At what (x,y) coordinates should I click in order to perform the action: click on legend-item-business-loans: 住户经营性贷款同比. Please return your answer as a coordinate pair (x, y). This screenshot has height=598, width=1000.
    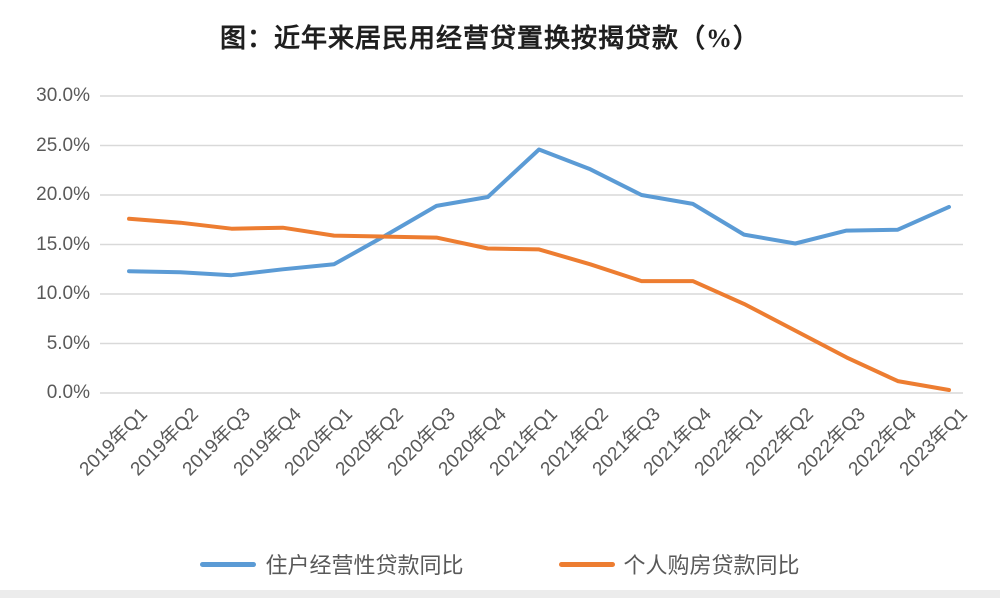
    Looking at the image, I should click on (332, 564).